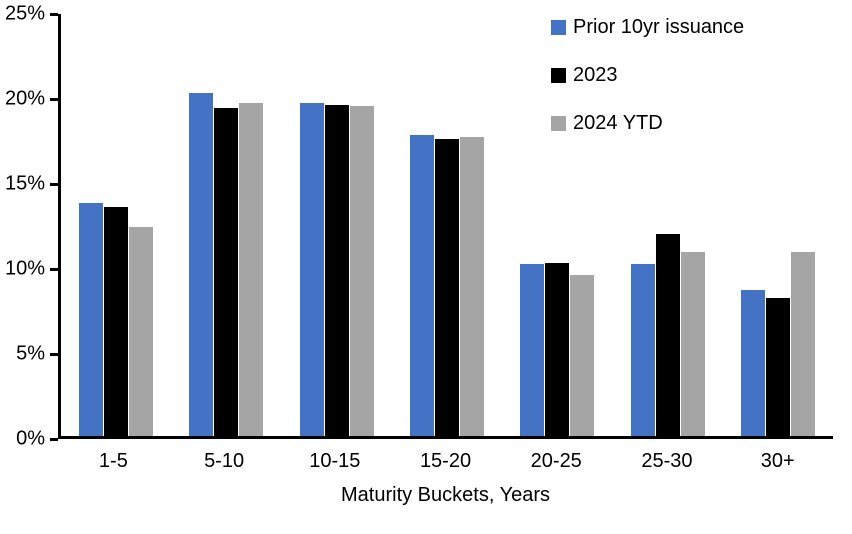 The width and height of the screenshot is (852, 534). Describe the element at coordinates (777, 461) in the screenshot. I see `x-axis-category-label: 30+` at that location.